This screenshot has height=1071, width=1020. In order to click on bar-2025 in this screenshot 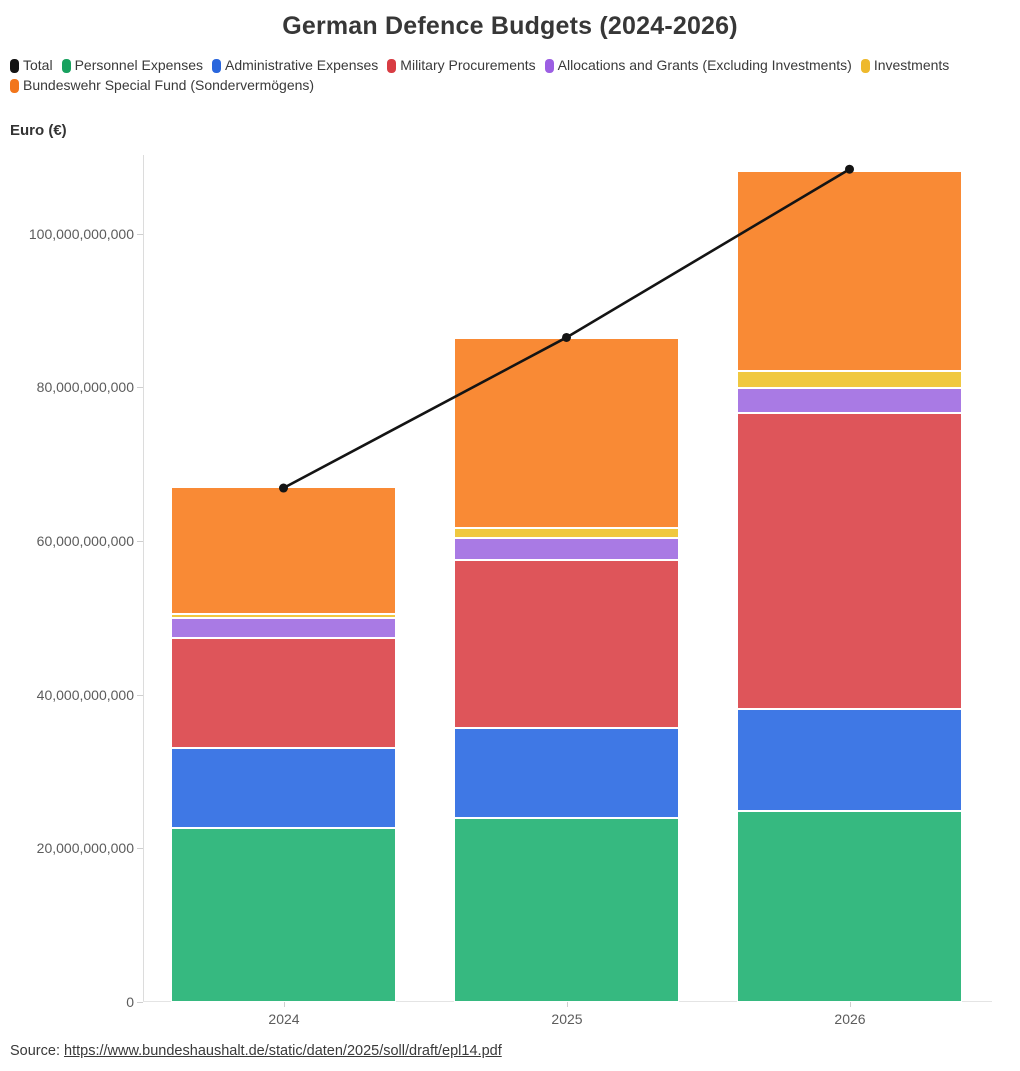, I will do `click(566, 669)`.